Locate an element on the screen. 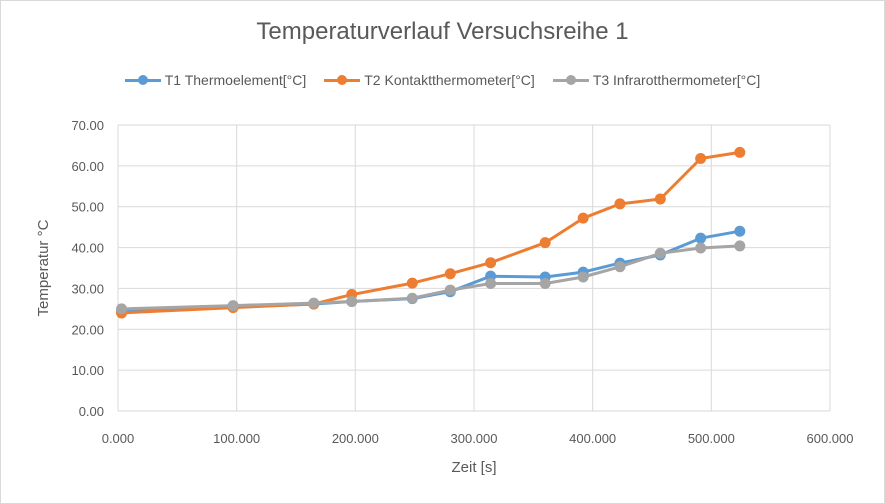  y-tick-label: 20.00 is located at coordinates (87, 329).